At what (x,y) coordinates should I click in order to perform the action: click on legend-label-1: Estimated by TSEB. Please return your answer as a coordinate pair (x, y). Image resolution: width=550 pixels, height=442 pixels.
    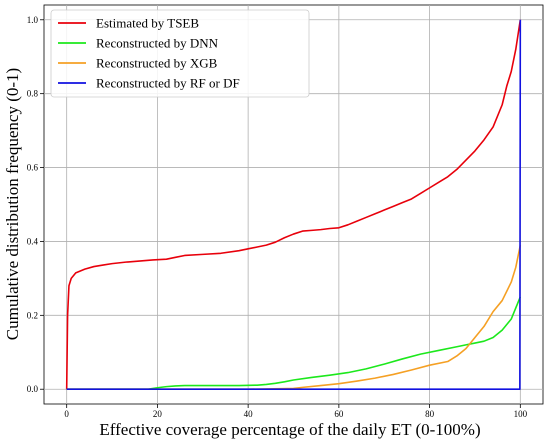
    Looking at the image, I should click on (147, 23).